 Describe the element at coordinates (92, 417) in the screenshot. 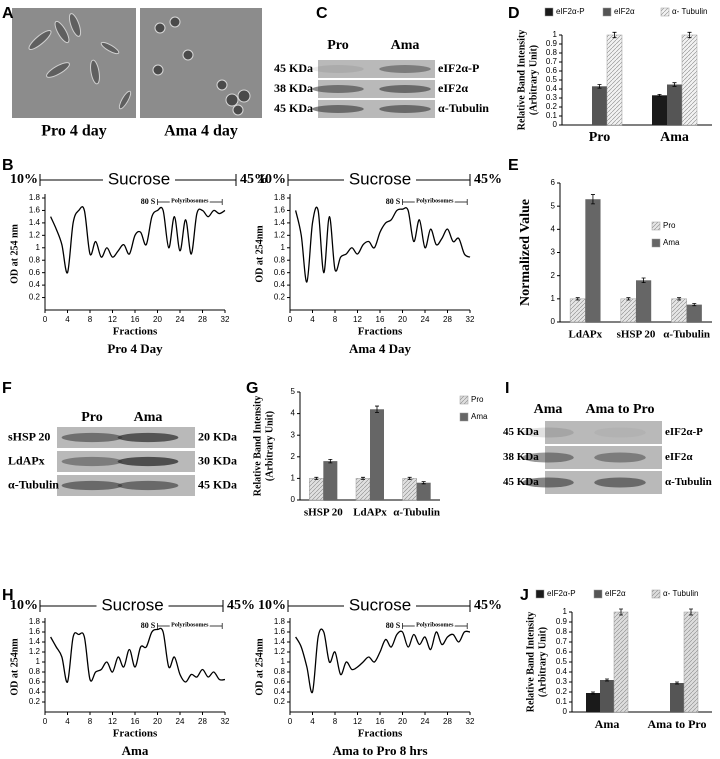

I see `blot-column-label: Pro` at that location.